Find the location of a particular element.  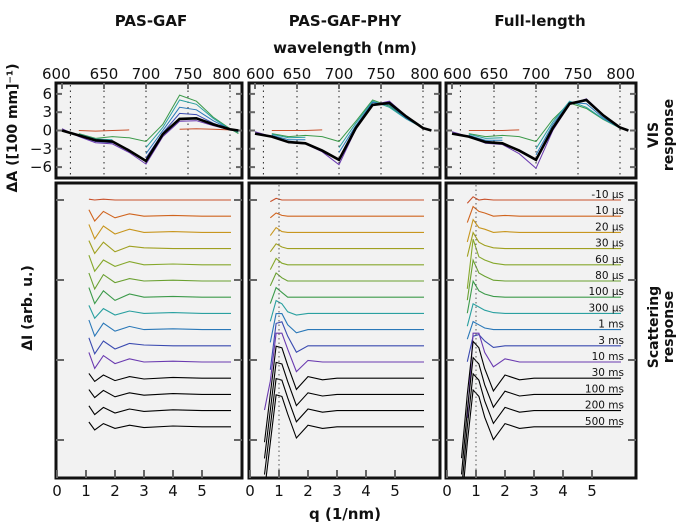

vis-y-tick-label: −3 is located at coordinates (41, 149).